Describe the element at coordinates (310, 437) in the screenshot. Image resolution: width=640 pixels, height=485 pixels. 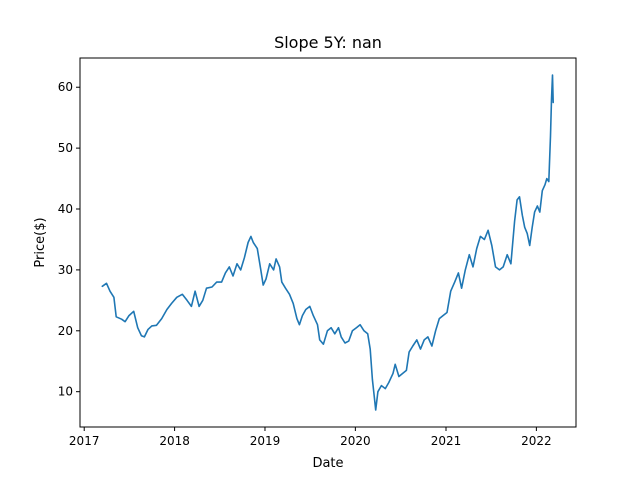
I see `x-axis: 2017 2018 2019 2020 2021 2022` at that location.